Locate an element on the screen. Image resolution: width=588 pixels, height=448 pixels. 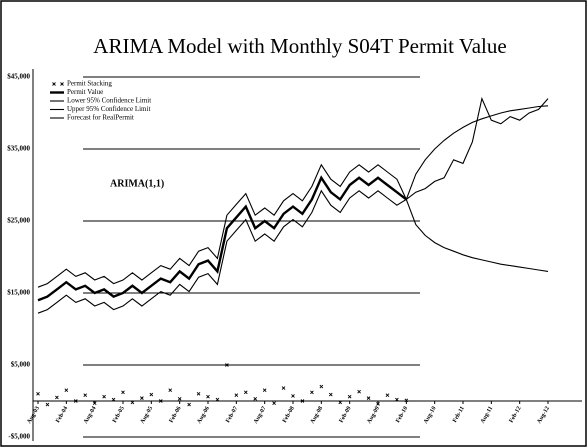
y-tick-label: $25,000 is located at coordinates (18, 221).